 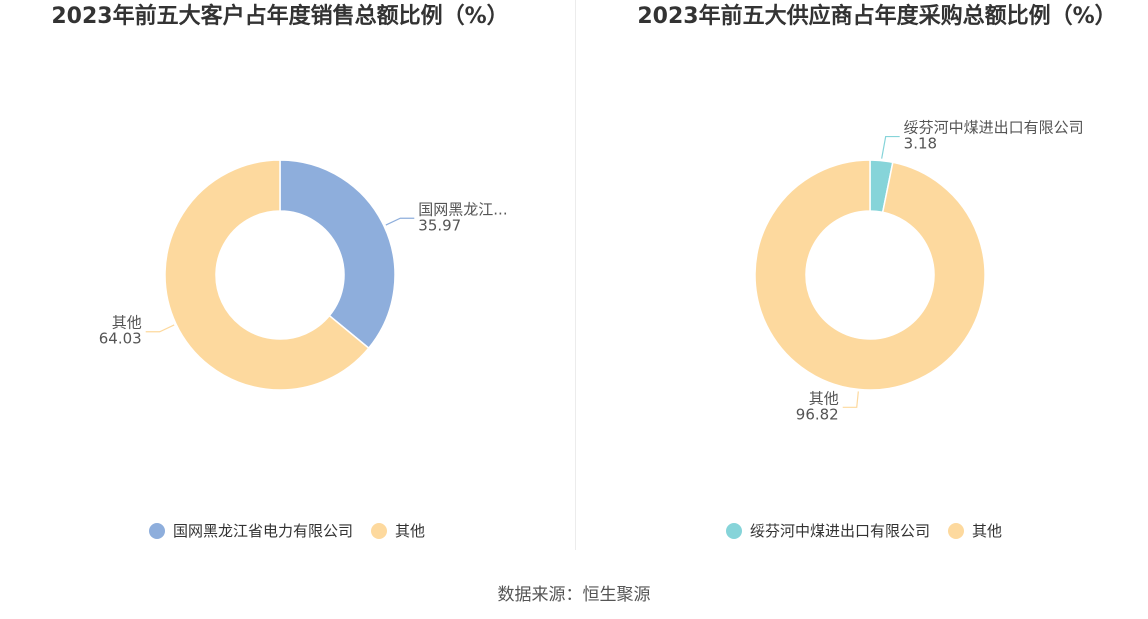 What do you see at coordinates (994, 128) in the screenshot?
I see `slice-name-label: 绥芬河中煤进出口有限公司` at bounding box center [994, 128].